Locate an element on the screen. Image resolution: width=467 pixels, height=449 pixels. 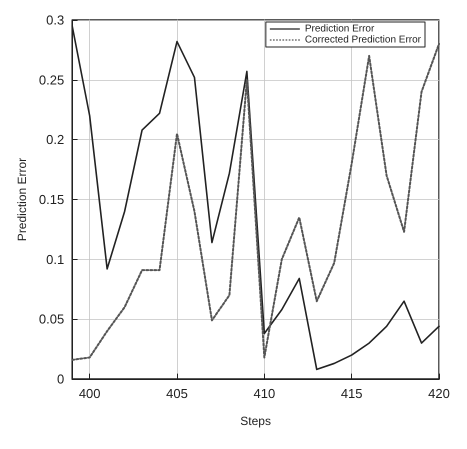
y-tick-label: 0.05 is located at coordinates (51, 319).